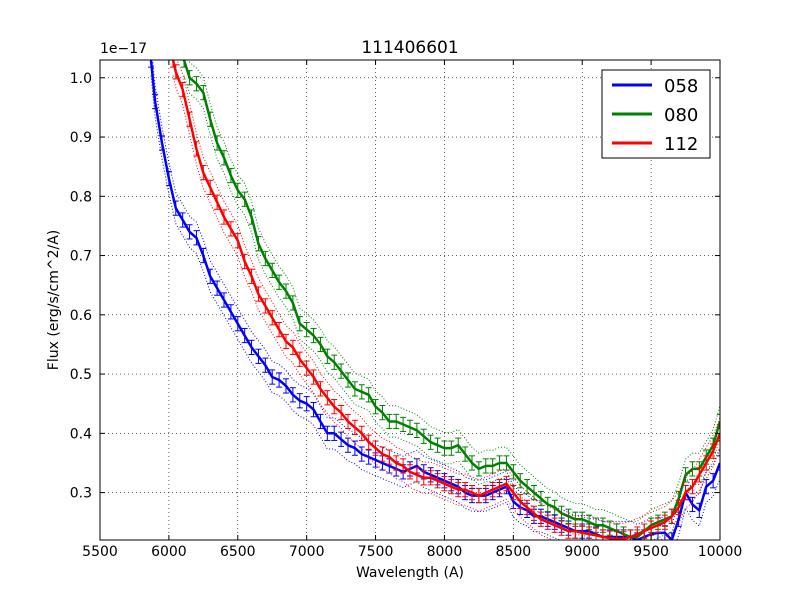 The image size is (800, 600). I want to click on x-tick-label: 7500, so click(376, 552).